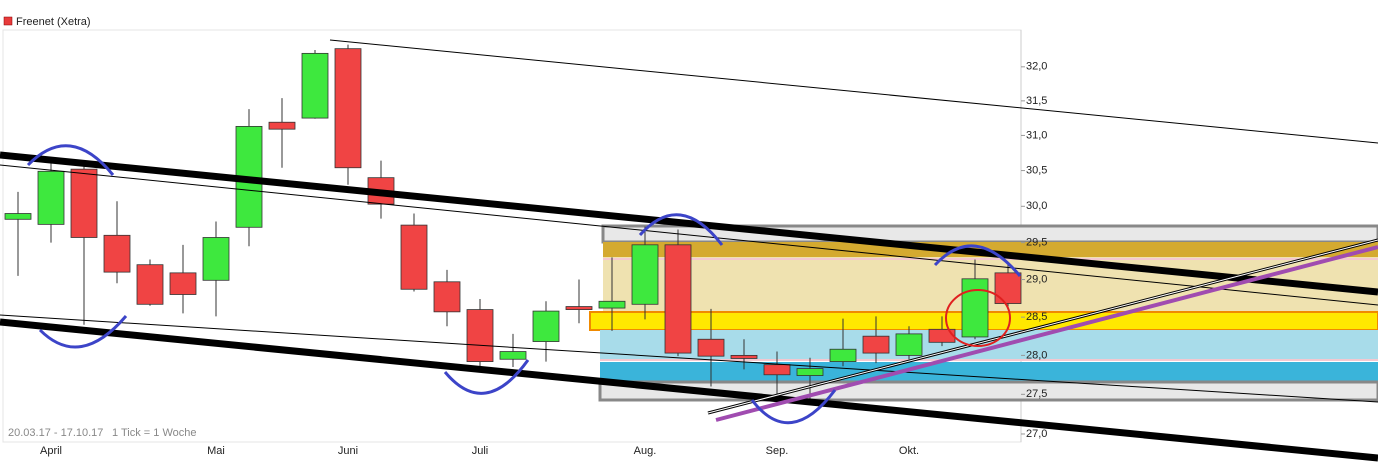 Image resolution: width=1378 pixels, height=476 pixels. What do you see at coordinates (53, 22) in the screenshot?
I see `legend-label: Freenet (Xetra)` at bounding box center [53, 22].